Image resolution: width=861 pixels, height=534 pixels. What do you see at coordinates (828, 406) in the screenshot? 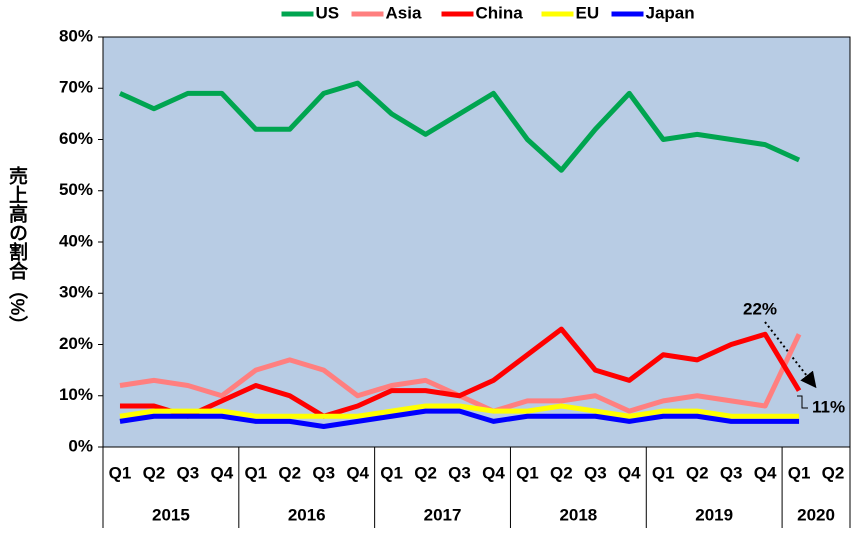
I see `annotation: 11%` at bounding box center [828, 406].